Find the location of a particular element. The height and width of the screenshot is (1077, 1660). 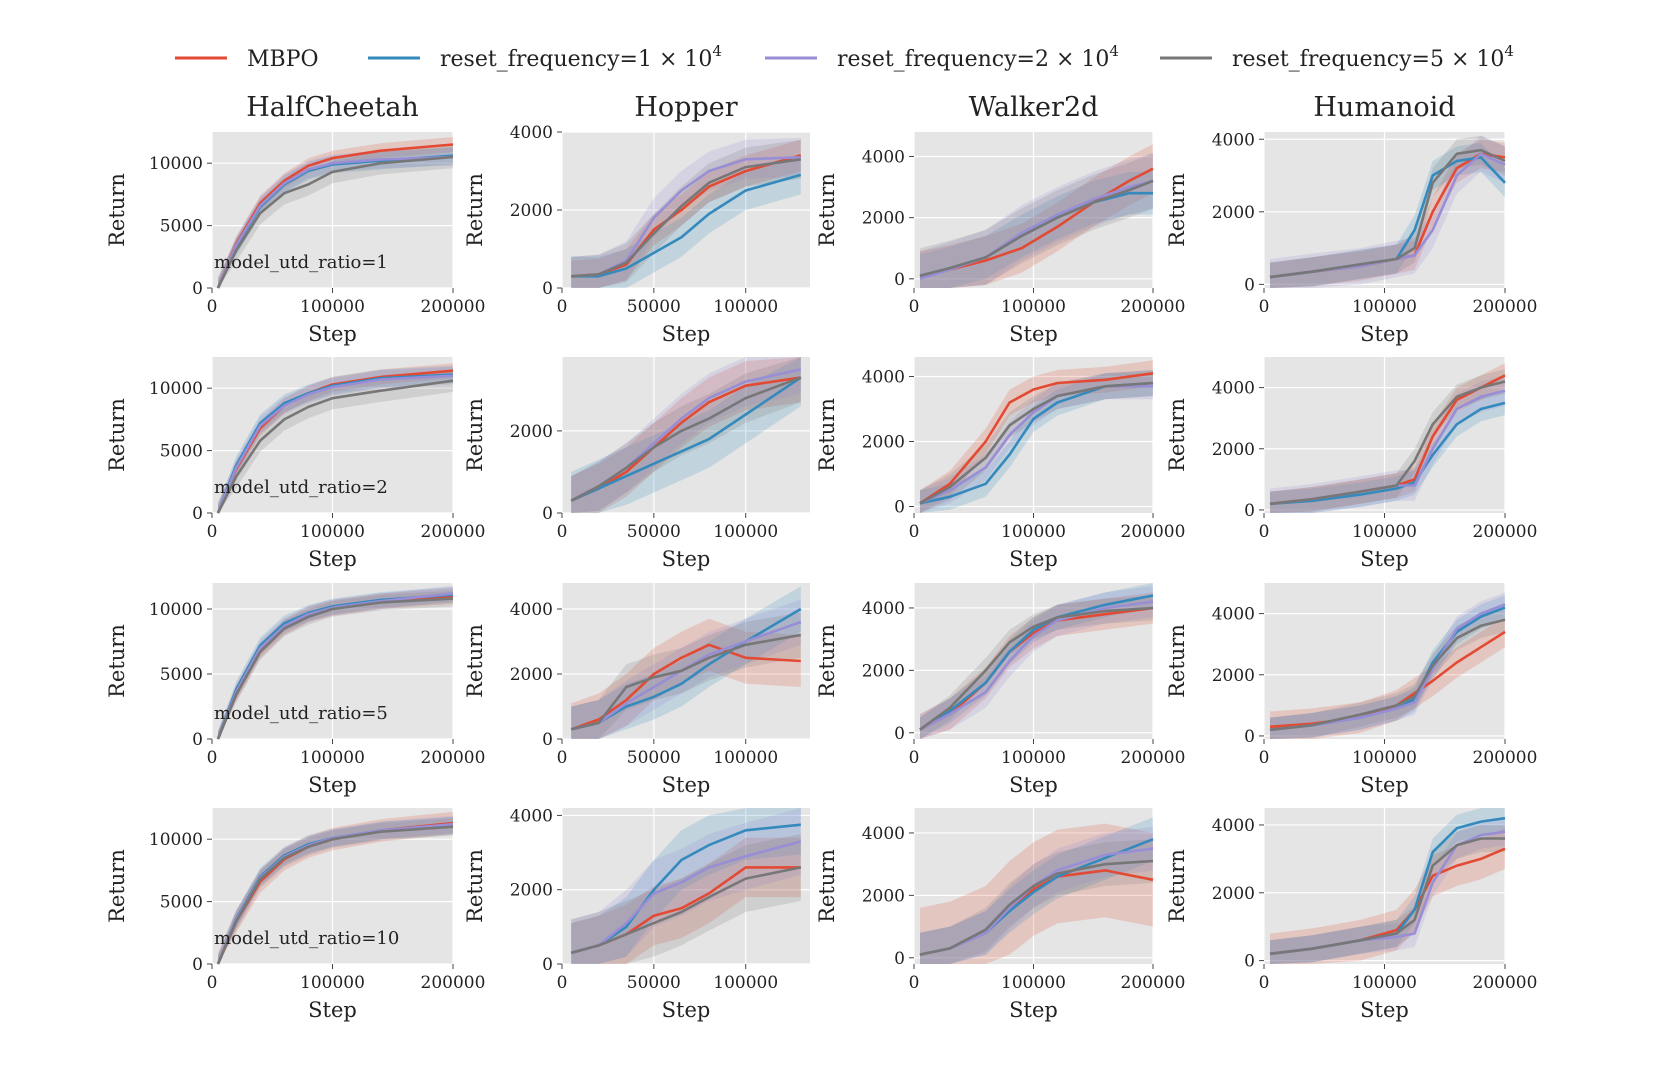

column-title: Walker2d is located at coordinates (1034, 107).